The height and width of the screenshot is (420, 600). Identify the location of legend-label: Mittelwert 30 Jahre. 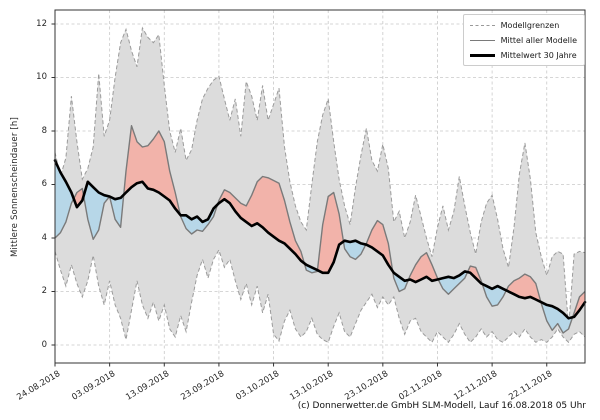
(538, 55).